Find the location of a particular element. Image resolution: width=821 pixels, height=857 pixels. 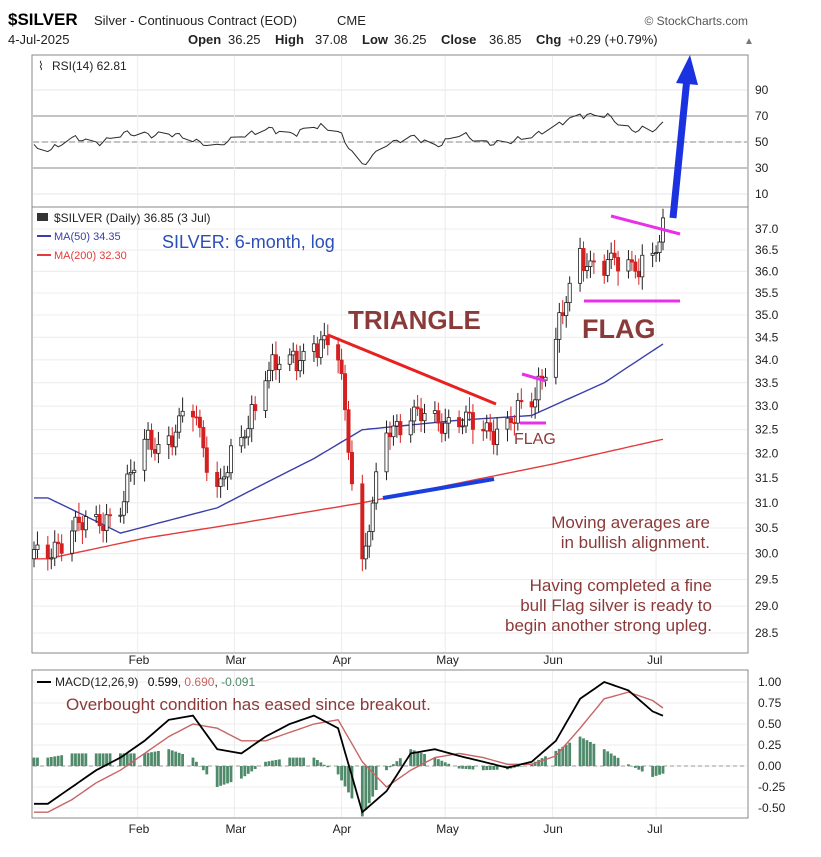

macd-tick-label: 0.25 is located at coordinates (770, 745).